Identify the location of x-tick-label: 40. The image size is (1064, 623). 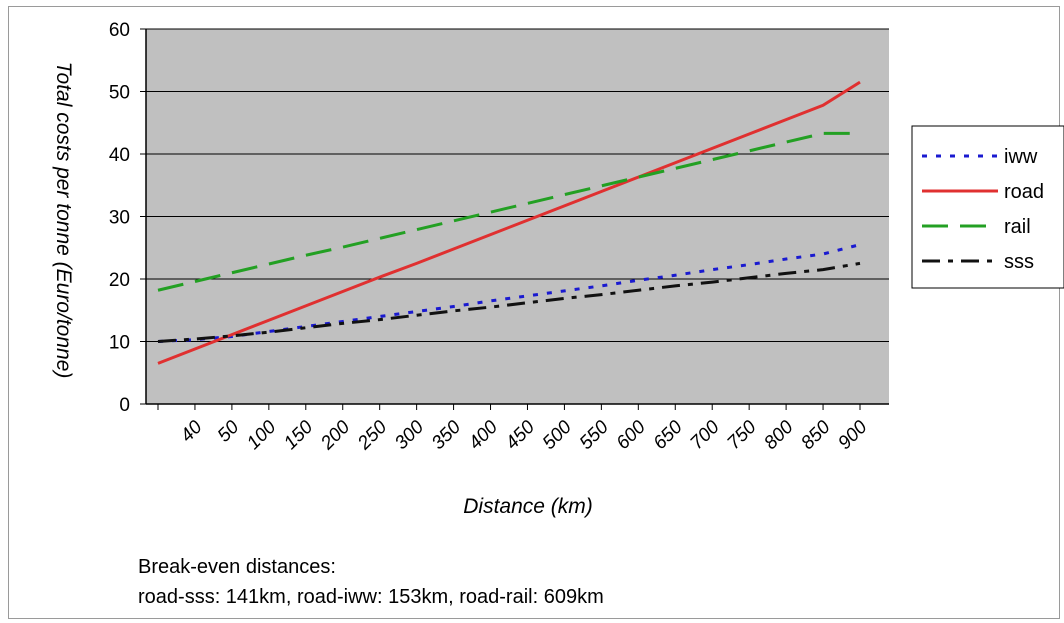
(192, 431).